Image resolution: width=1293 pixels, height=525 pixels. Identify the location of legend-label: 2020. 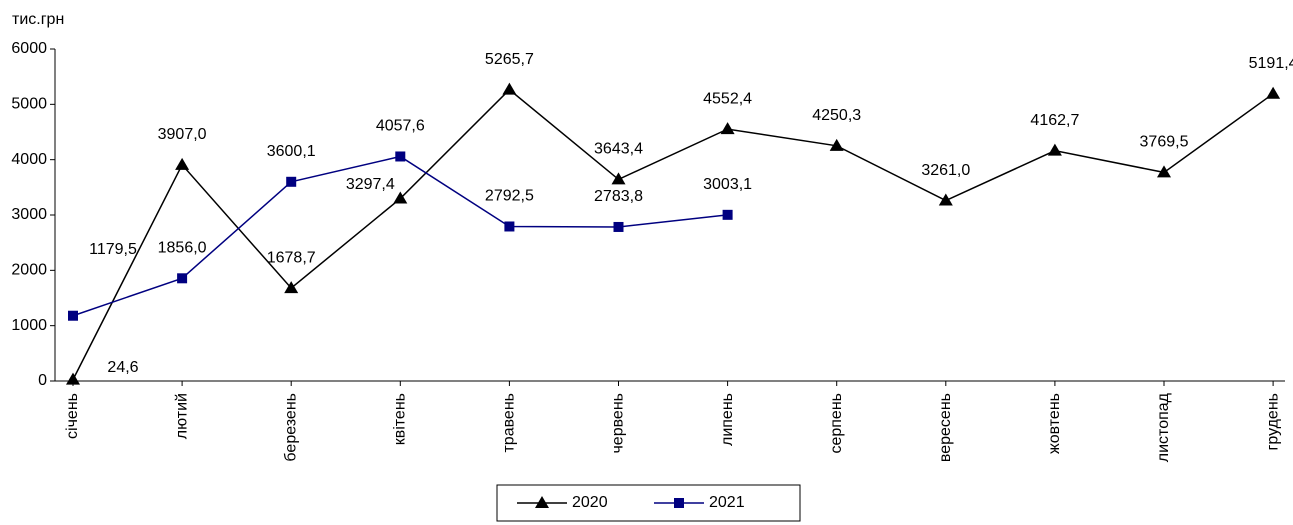
(590, 502).